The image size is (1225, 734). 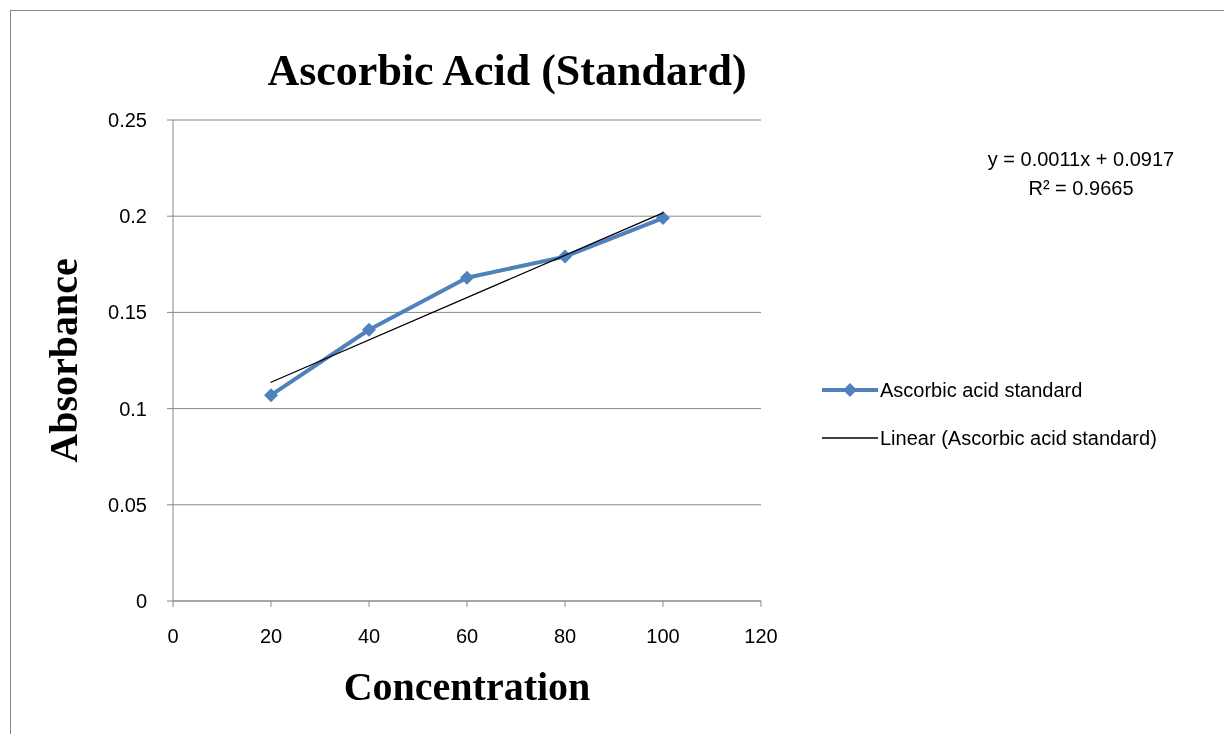 I want to click on legend-label: Ascorbic acid standard, so click(x=981, y=390).